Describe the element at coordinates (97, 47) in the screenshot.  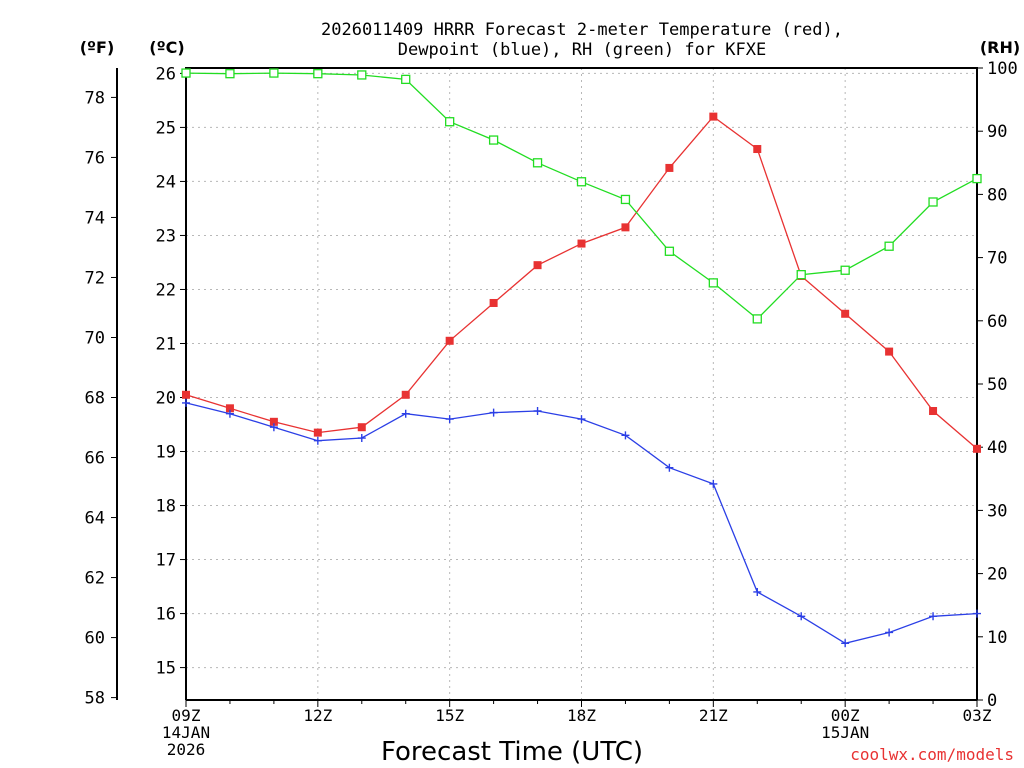
I see `fahrenheit-unit-label: (ºF)` at that location.